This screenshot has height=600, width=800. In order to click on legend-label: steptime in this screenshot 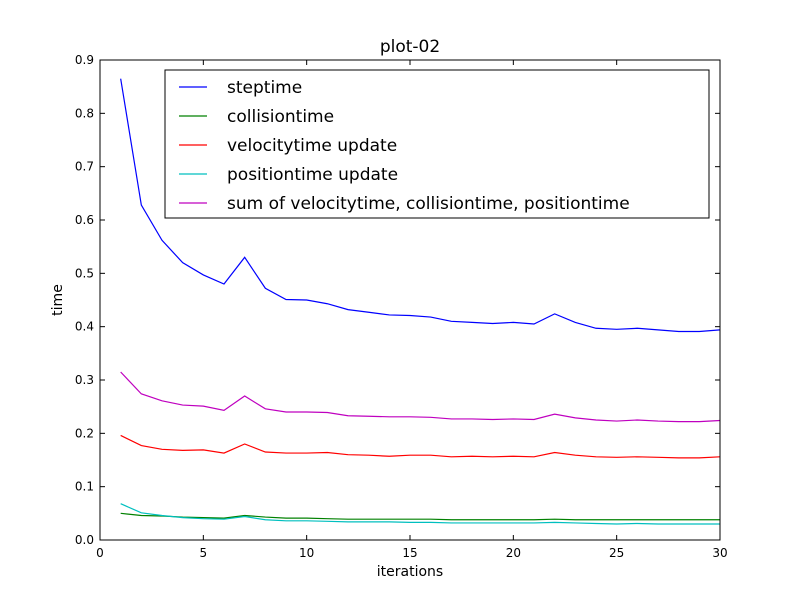, I will do `click(264, 88)`.